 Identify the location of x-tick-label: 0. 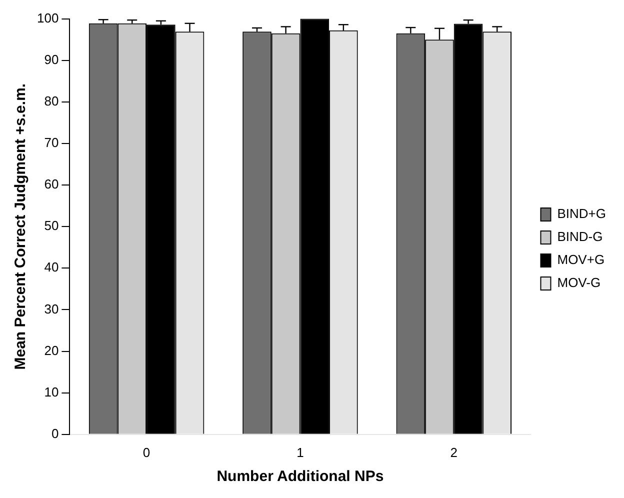
(146, 452).